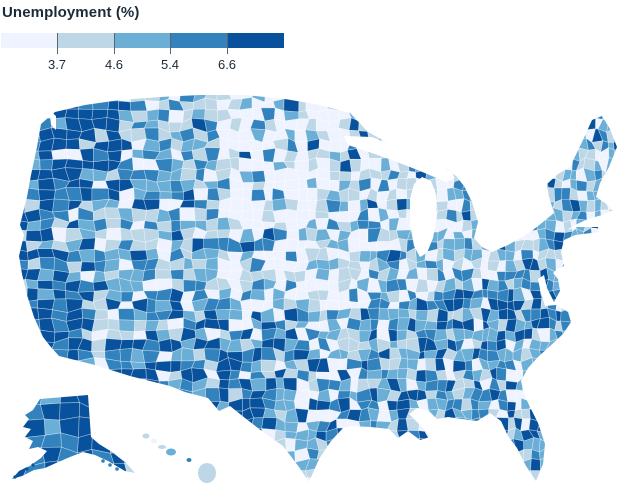  Describe the element at coordinates (170, 64) in the screenshot. I see `tick-label: 5.4` at that location.